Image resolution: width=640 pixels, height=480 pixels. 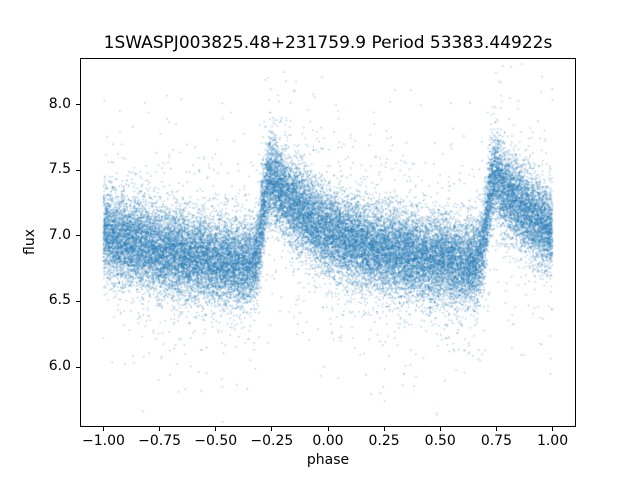 I want to click on y-tick-label: 6.5, so click(x=59, y=300).